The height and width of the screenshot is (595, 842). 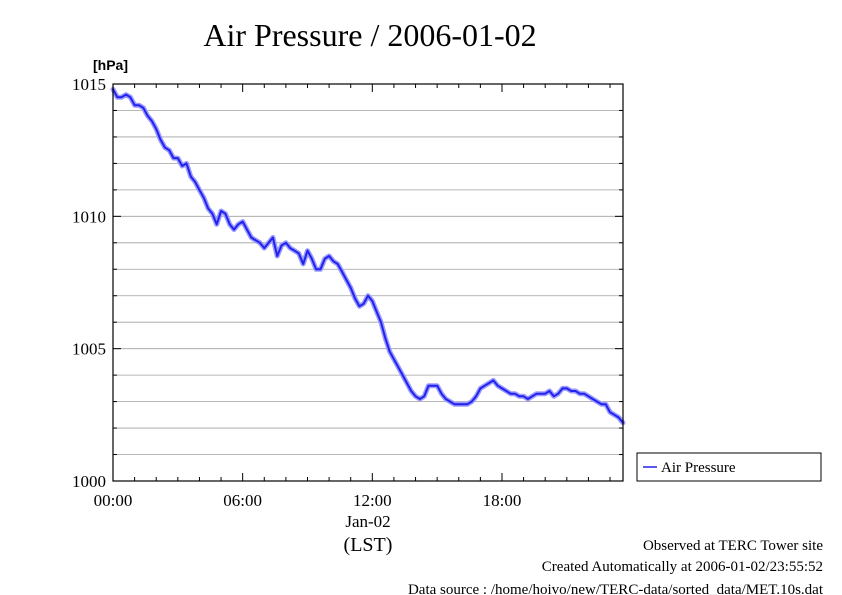 What do you see at coordinates (89, 283) in the screenshot?
I see `y-tick-labels: 1000 1005 1010 1015` at bounding box center [89, 283].